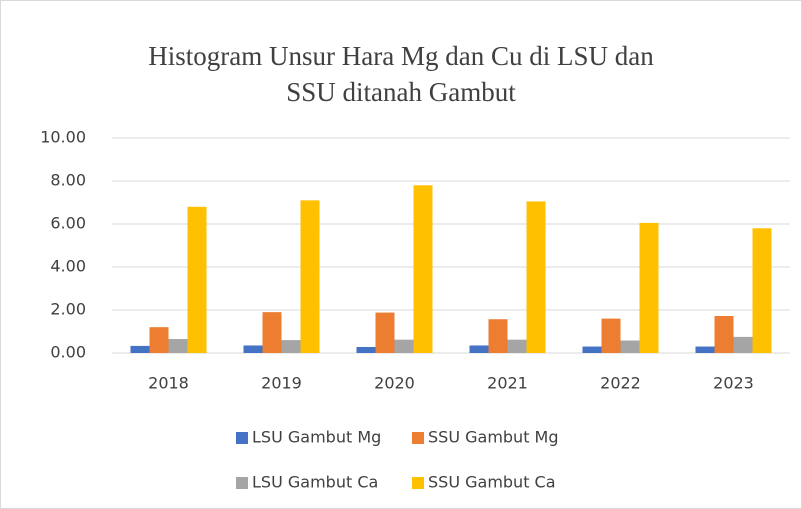 Image resolution: width=802 pixels, height=509 pixels. I want to click on y-tick-label: 4.00, so click(68, 266).